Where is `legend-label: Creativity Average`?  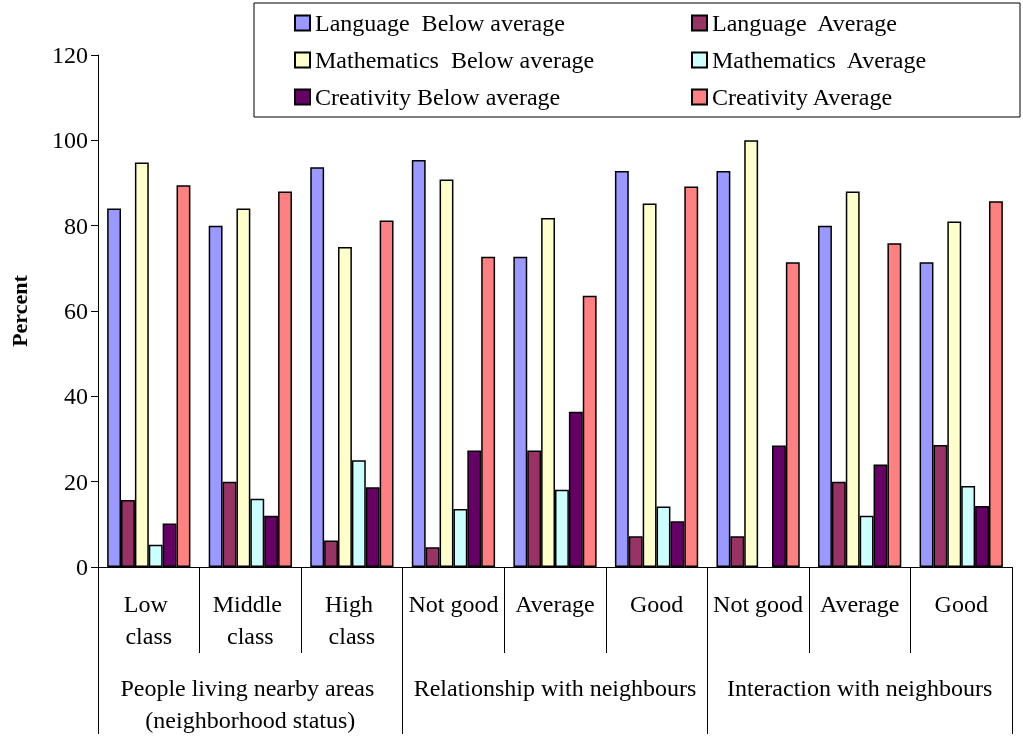 legend-label: Creativity Average is located at coordinates (802, 97).